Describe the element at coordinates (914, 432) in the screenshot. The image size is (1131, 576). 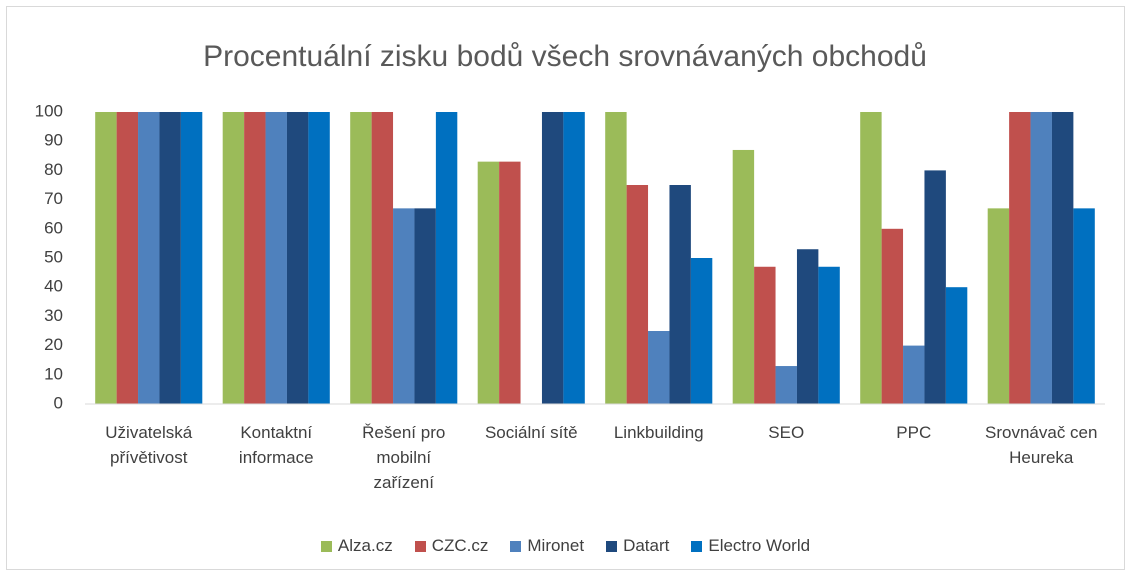
I see `x-tick-label: PPC` at that location.